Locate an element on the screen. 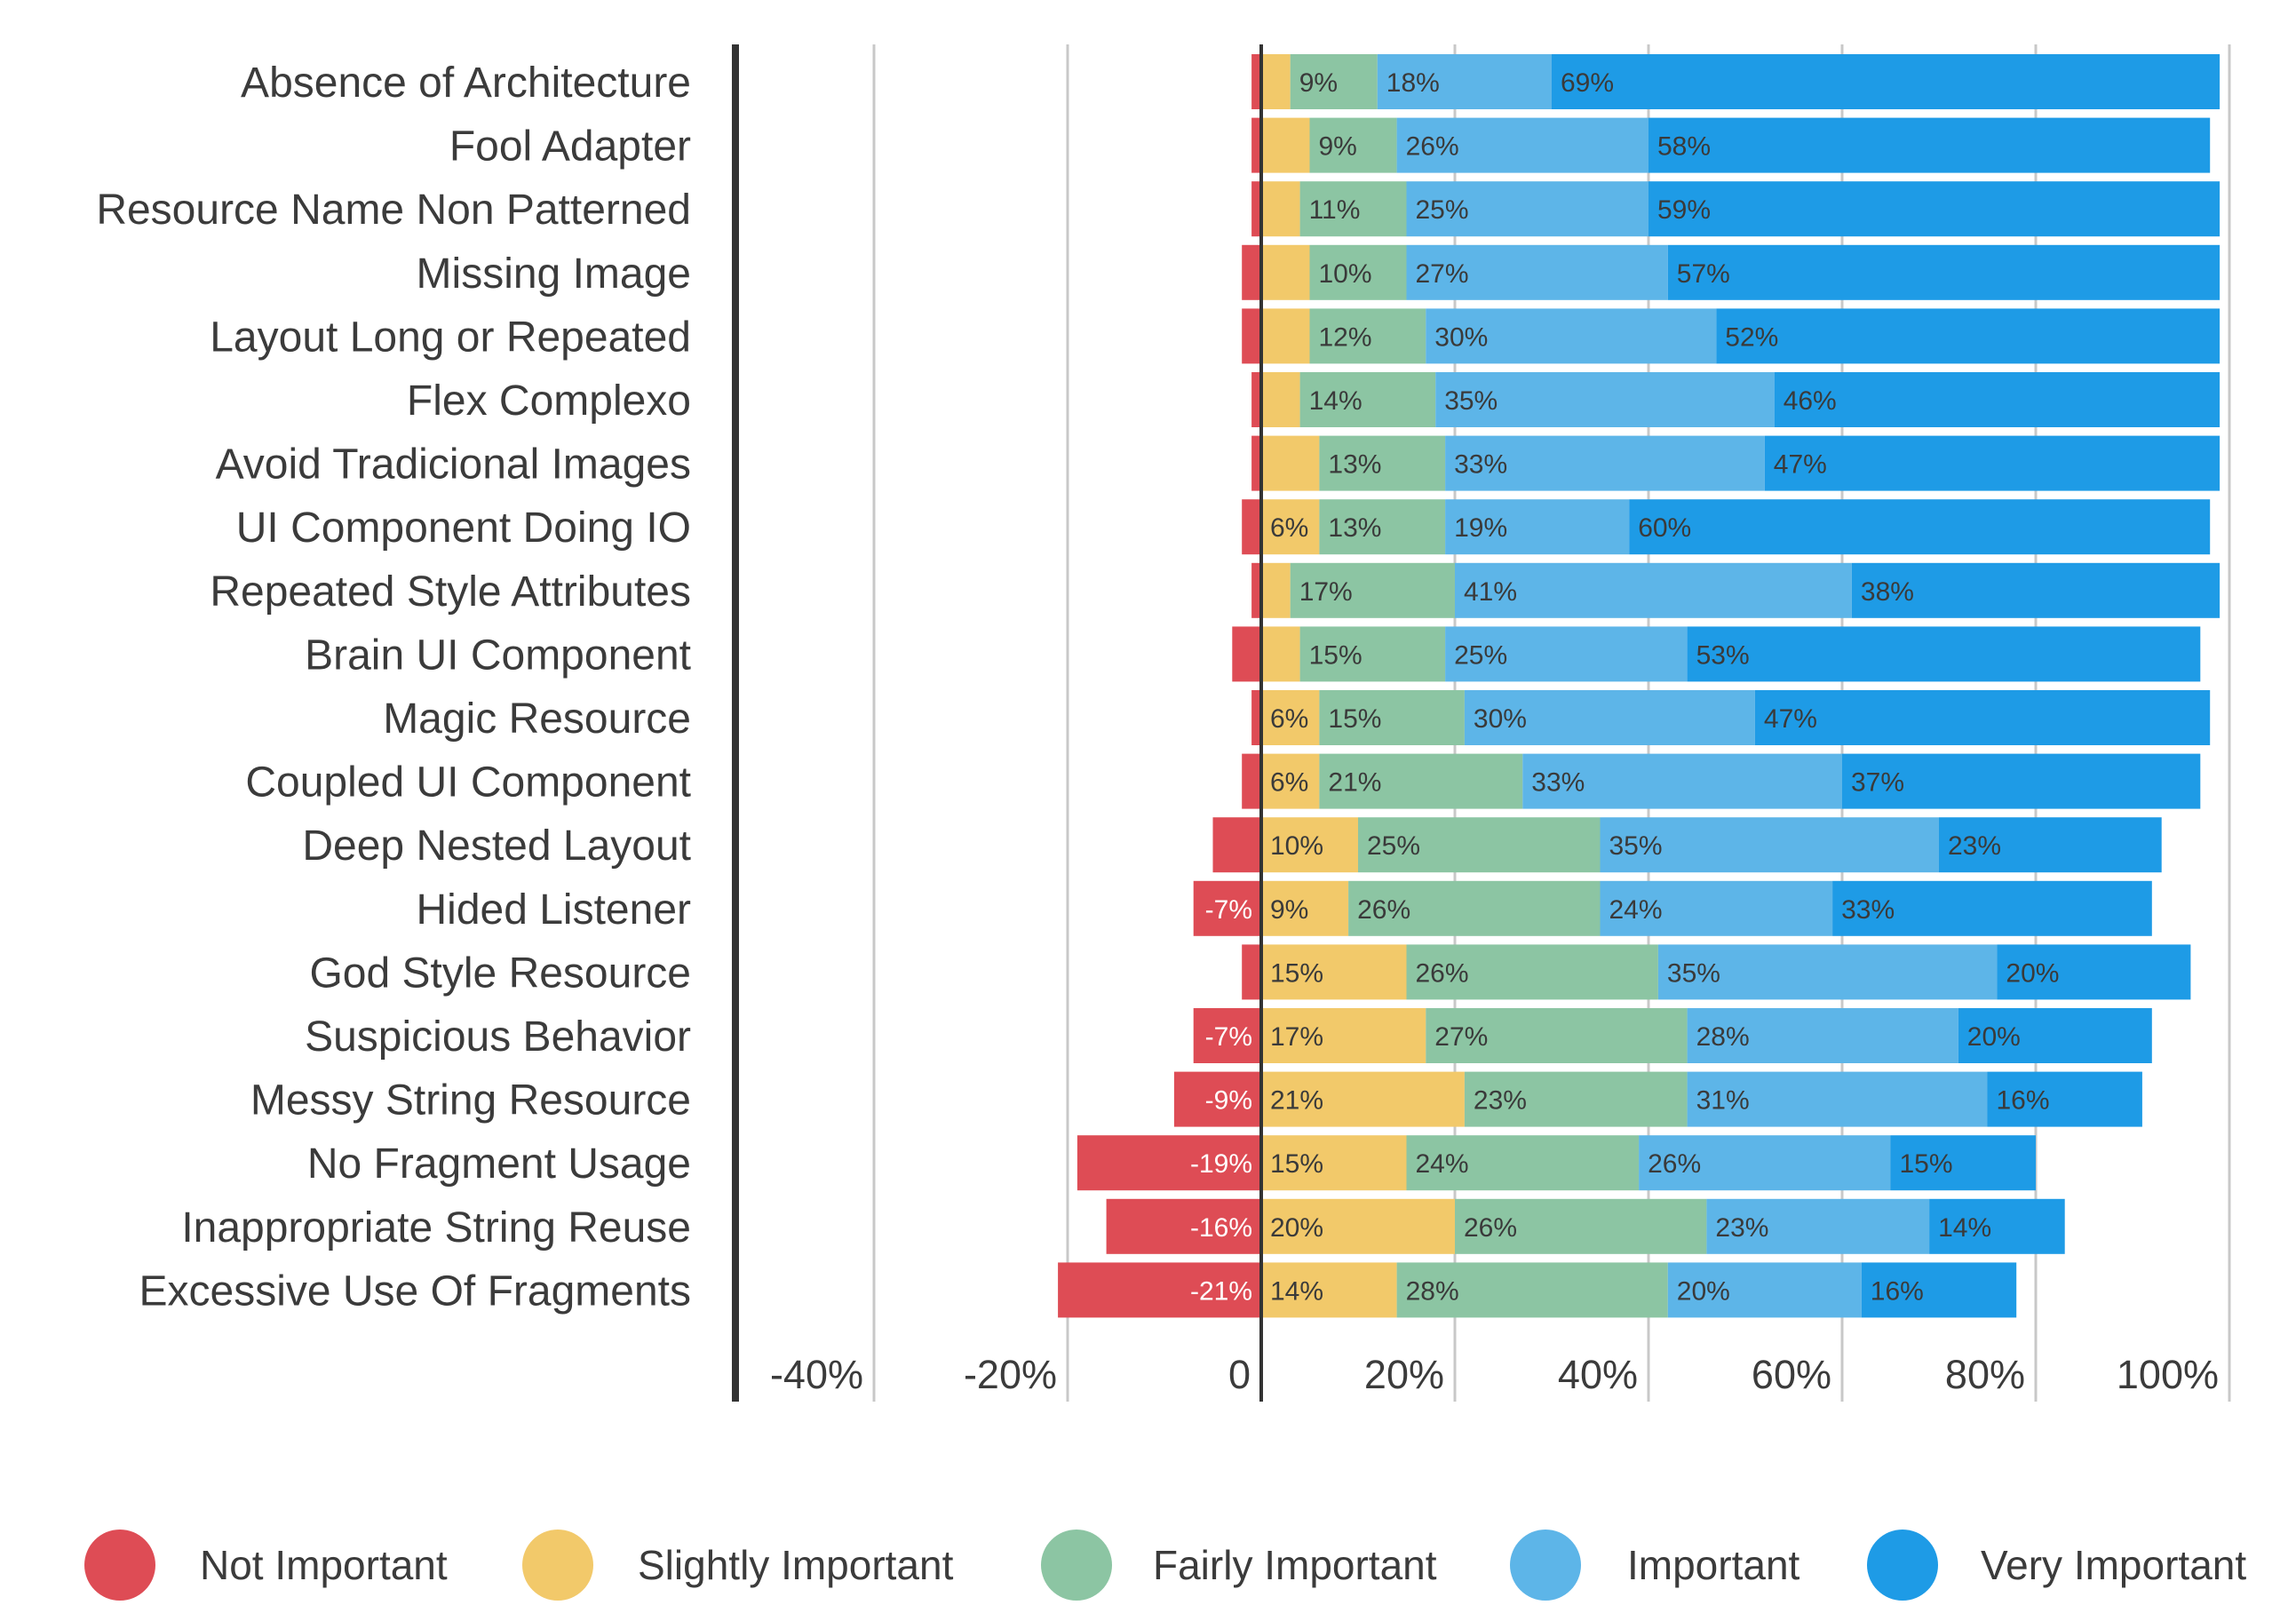  x-tick-label: 0 is located at coordinates (1239, 1374).